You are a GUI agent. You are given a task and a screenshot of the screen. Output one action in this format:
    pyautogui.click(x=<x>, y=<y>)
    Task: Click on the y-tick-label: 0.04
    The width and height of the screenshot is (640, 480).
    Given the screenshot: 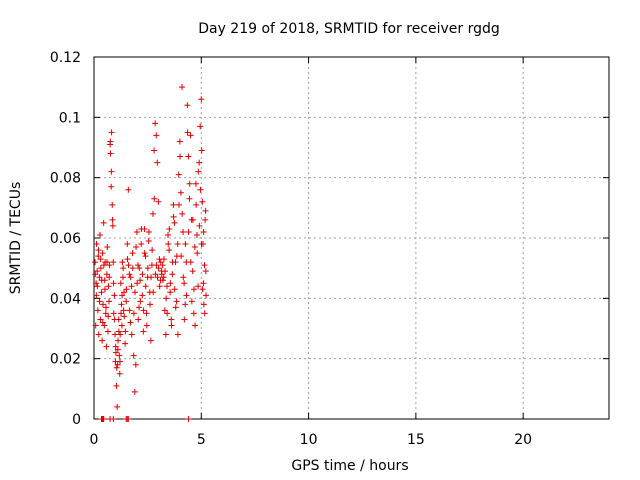 What is the action you would take?
    pyautogui.click(x=65, y=299)
    